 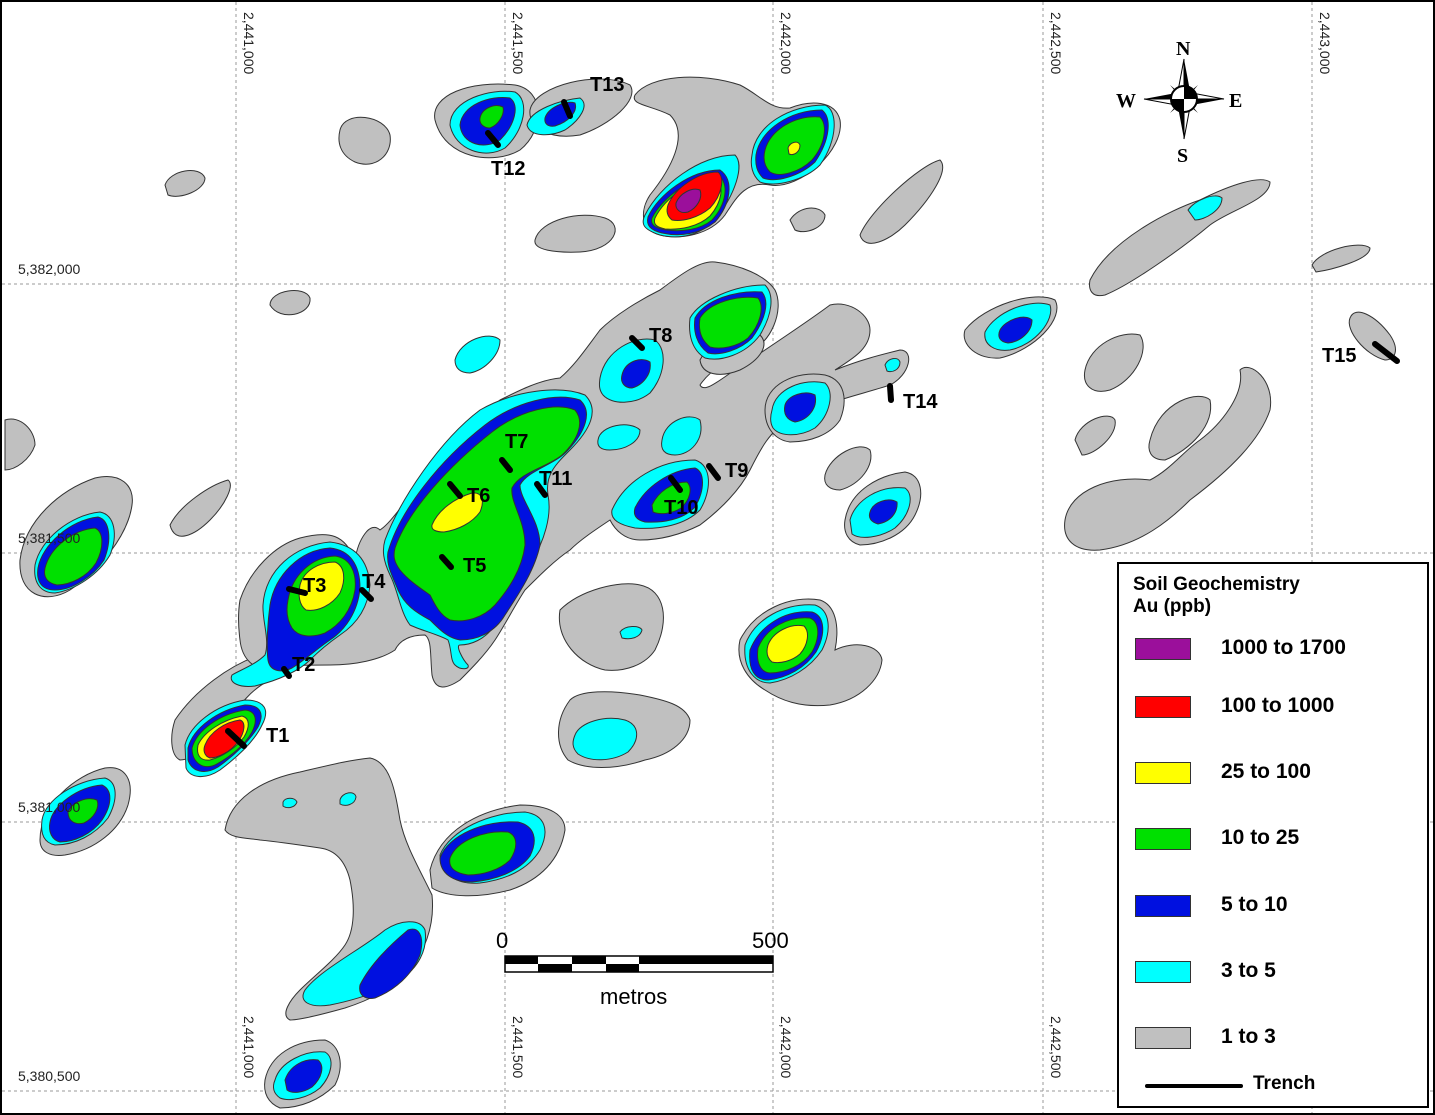 What do you see at coordinates (555, 479) in the screenshot?
I see `trench-label-t11: T11` at bounding box center [555, 479].